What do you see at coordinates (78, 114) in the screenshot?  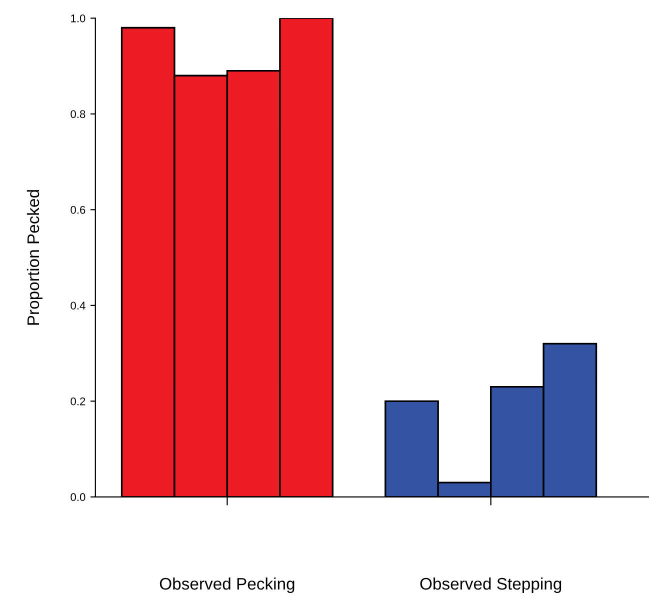 I see `y-tick-label: 0.8` at bounding box center [78, 114].